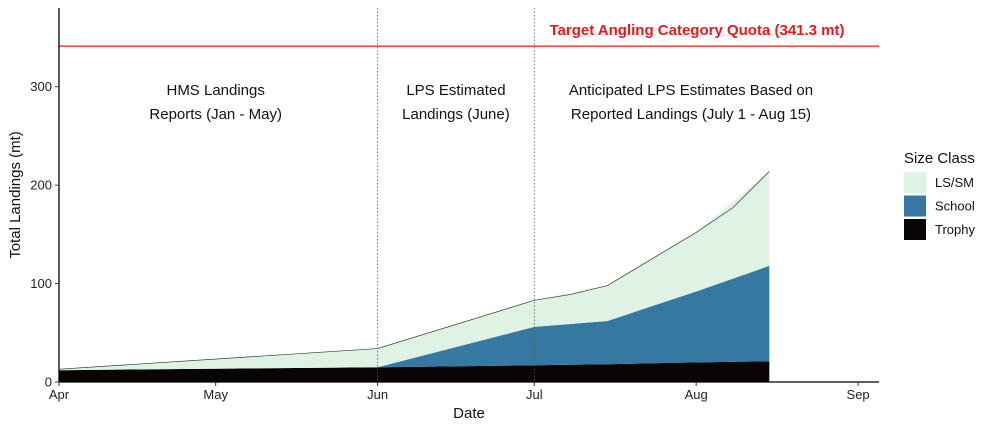 The width and height of the screenshot is (996, 430). I want to click on annotation-2-line-2: Landings (June), so click(456, 114).